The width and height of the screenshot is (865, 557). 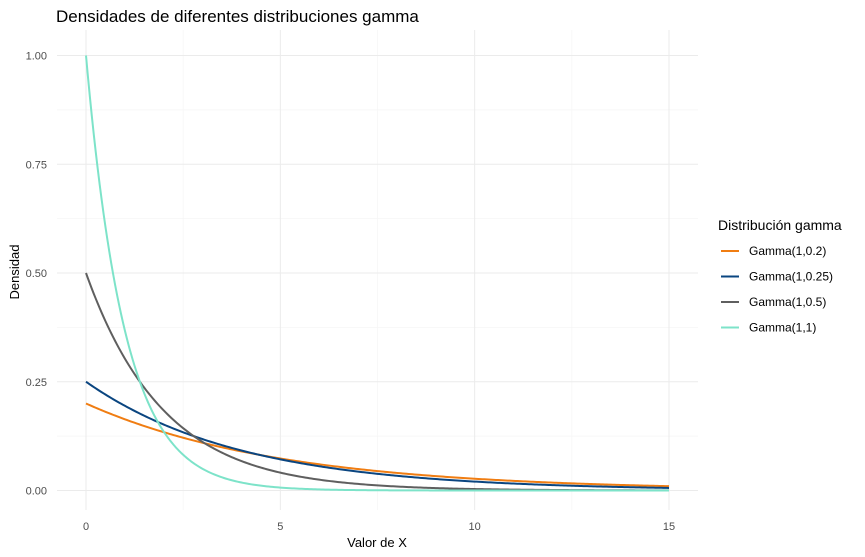 I want to click on y-axis-tick-labels: 0.00 0.25 0.50 0.75 1.00, so click(x=36, y=274).